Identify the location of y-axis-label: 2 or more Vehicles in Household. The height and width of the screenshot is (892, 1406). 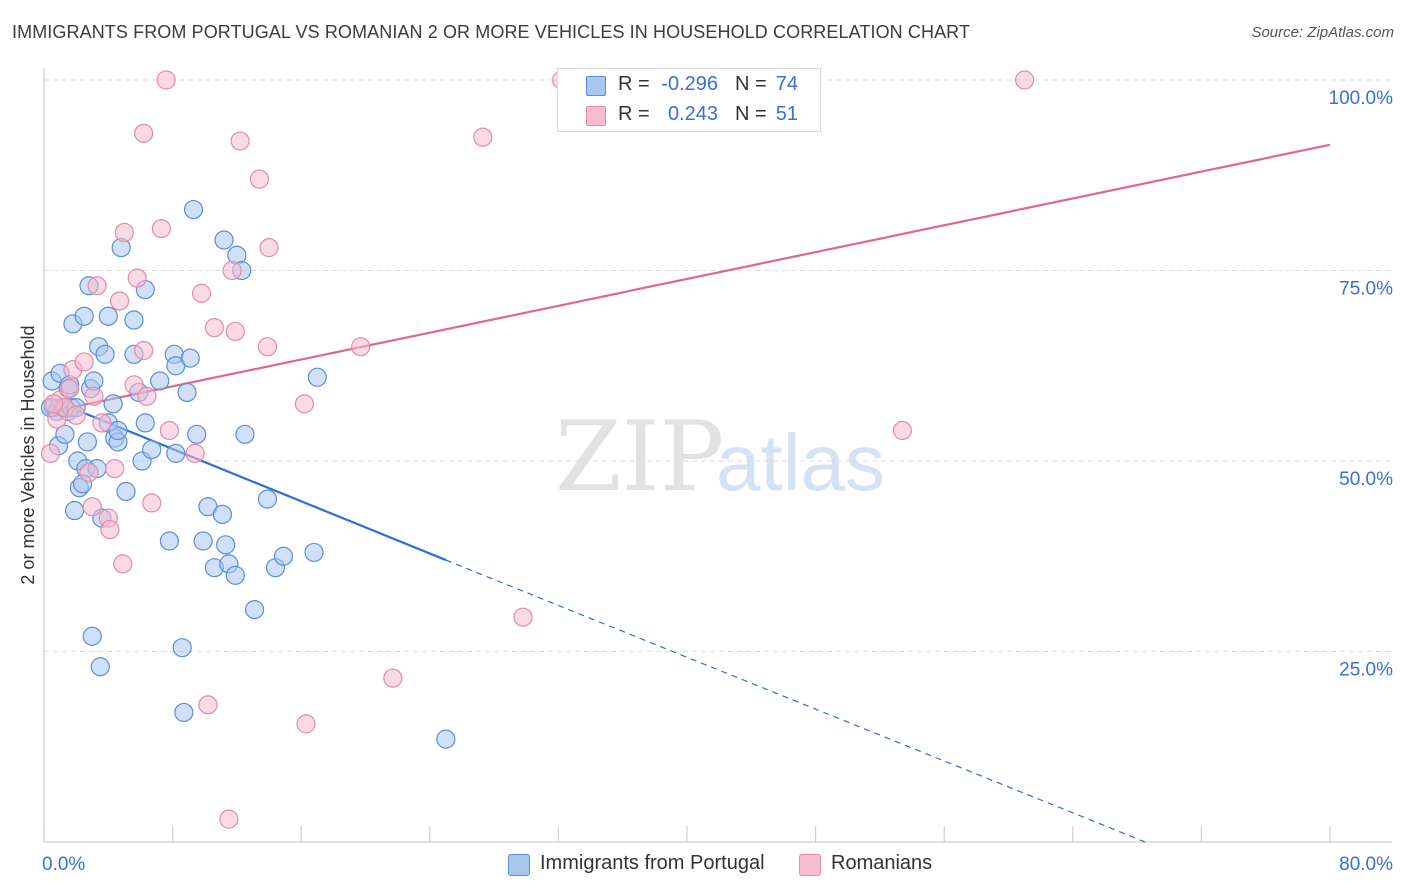
(28, 454).